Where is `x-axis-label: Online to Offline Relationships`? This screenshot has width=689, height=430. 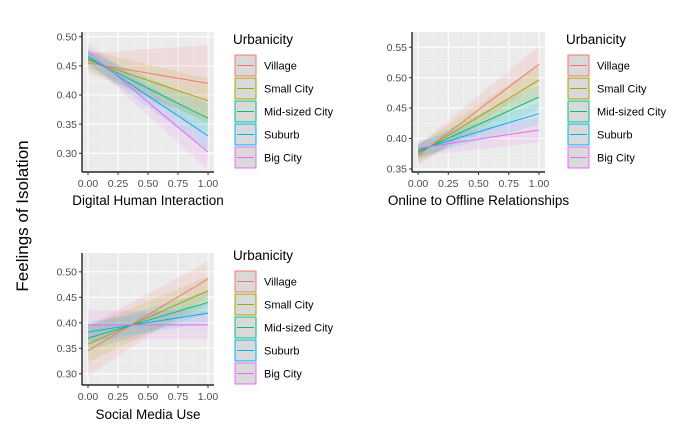 x-axis-label: Online to Offline Relationships is located at coordinates (479, 200).